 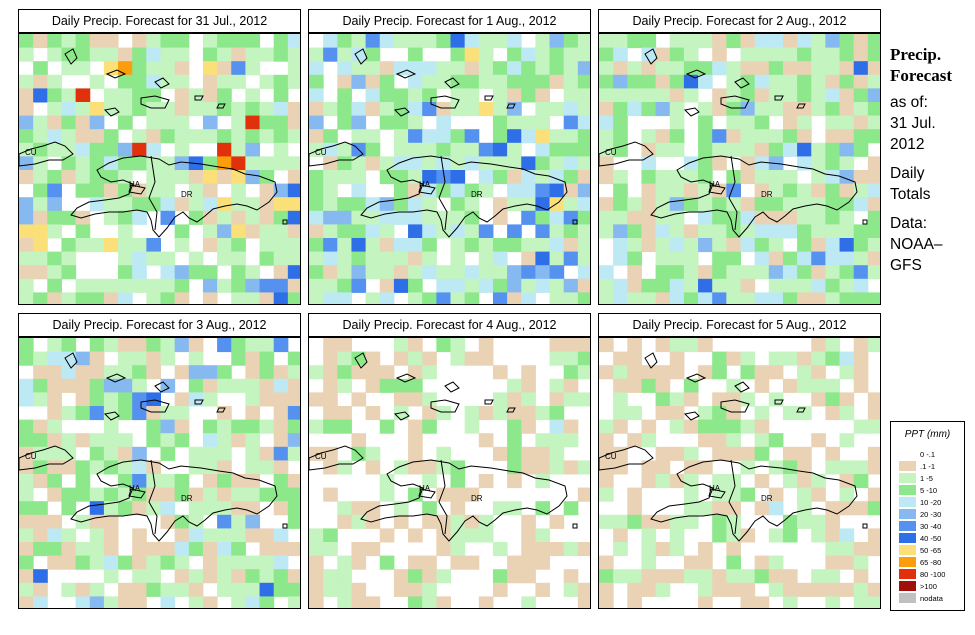 I want to click on region-label-haiti: HA, so click(x=425, y=184).